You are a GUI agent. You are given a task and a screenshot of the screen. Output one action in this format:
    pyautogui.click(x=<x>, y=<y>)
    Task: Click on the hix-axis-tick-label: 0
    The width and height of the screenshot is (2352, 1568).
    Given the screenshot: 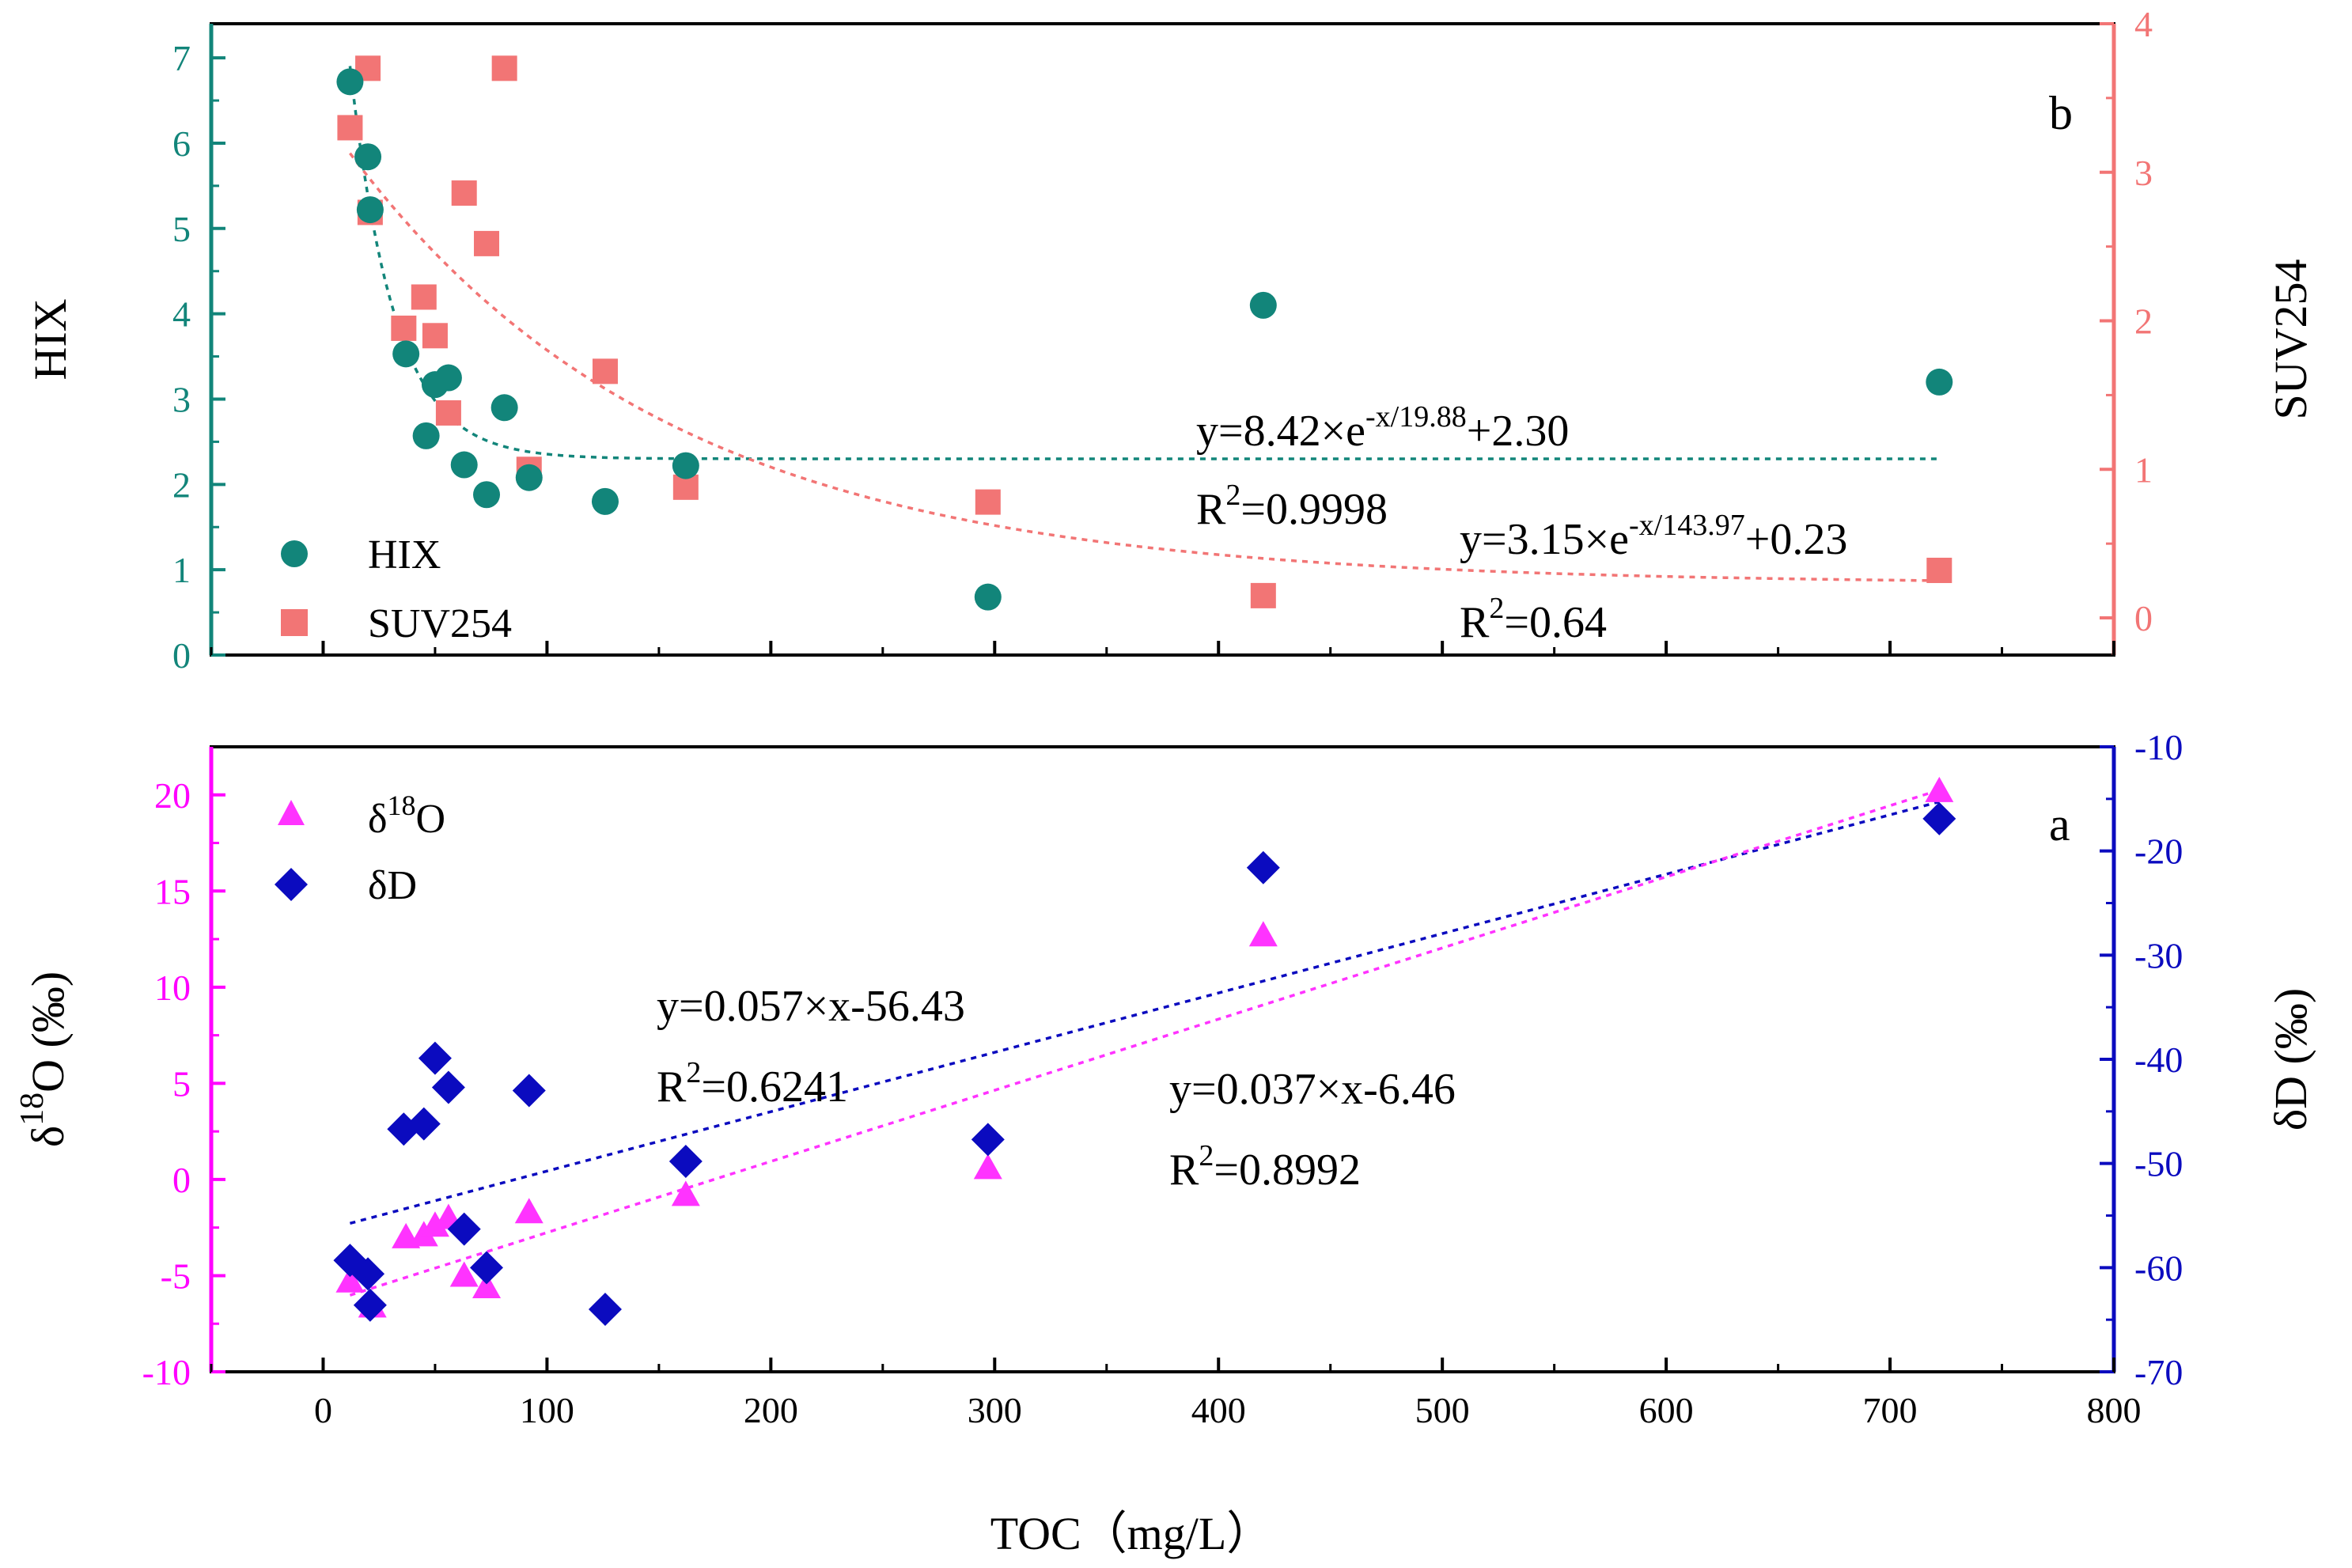 What is the action you would take?
    pyautogui.click(x=181, y=655)
    